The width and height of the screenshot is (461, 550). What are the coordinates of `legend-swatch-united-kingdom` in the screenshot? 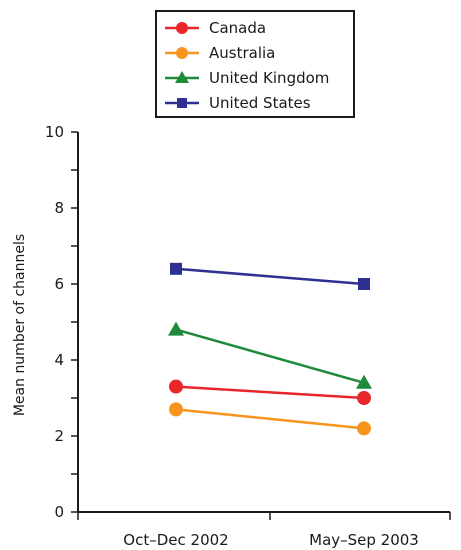 It's located at (182, 77).